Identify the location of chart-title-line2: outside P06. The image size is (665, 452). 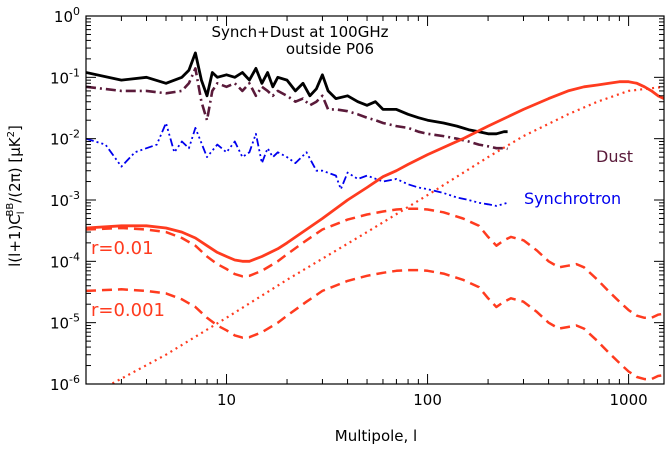
(330, 49).